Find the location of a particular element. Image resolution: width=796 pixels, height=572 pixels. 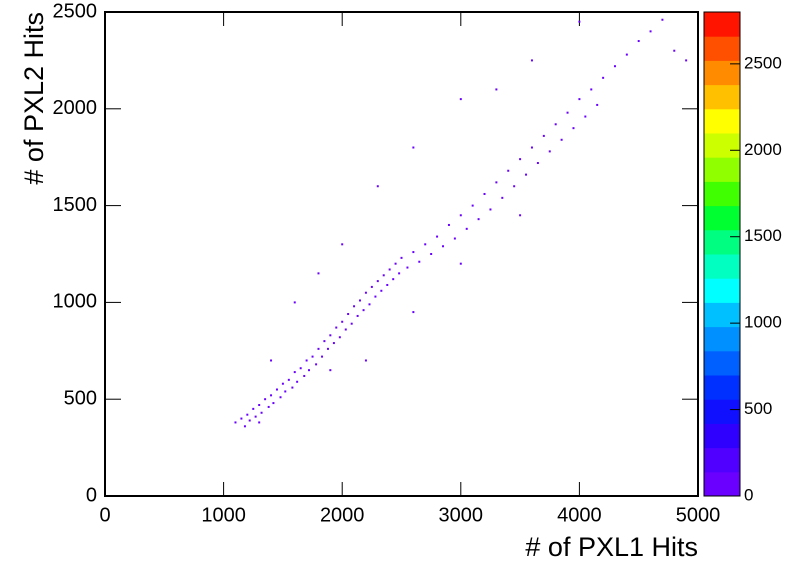

z-tick-label: 500 is located at coordinates (758, 408).